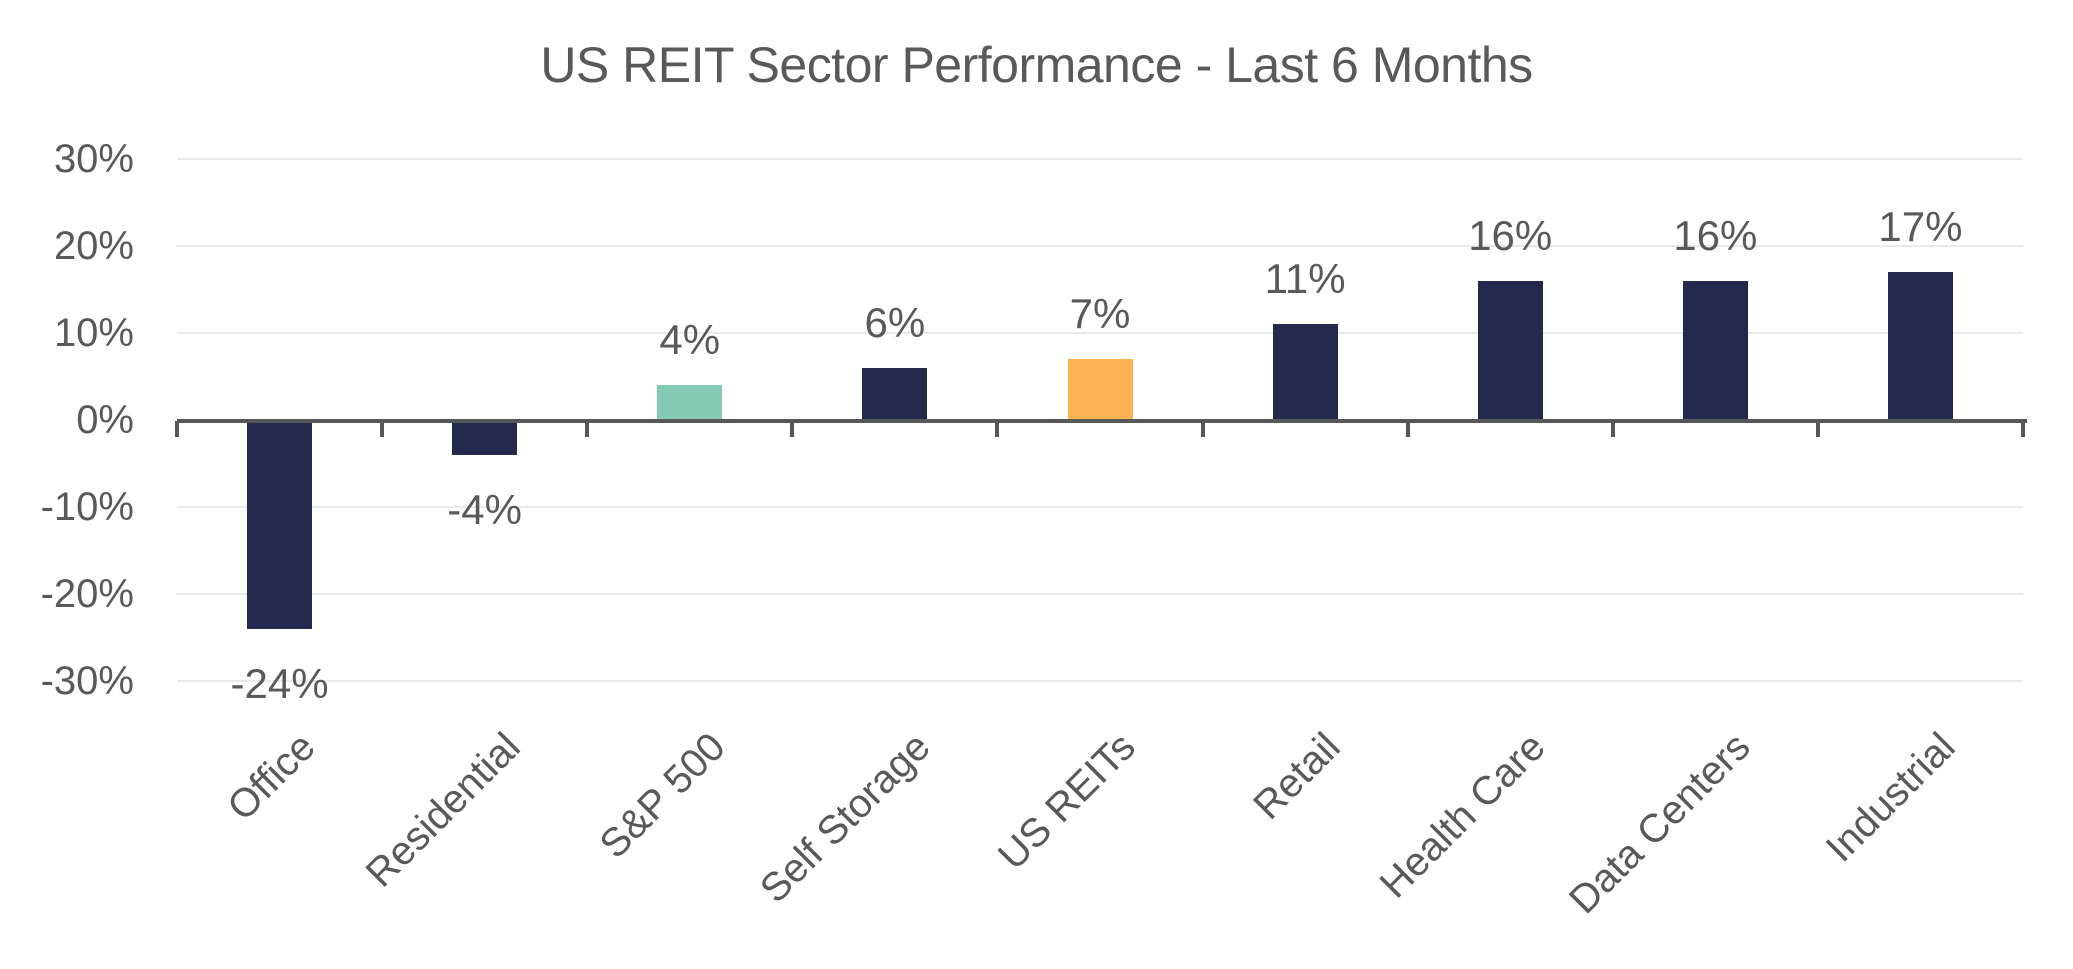 Image resolution: width=2073 pixels, height=969 pixels. What do you see at coordinates (443, 810) in the screenshot?
I see `category-label-residential: Residential` at bounding box center [443, 810].